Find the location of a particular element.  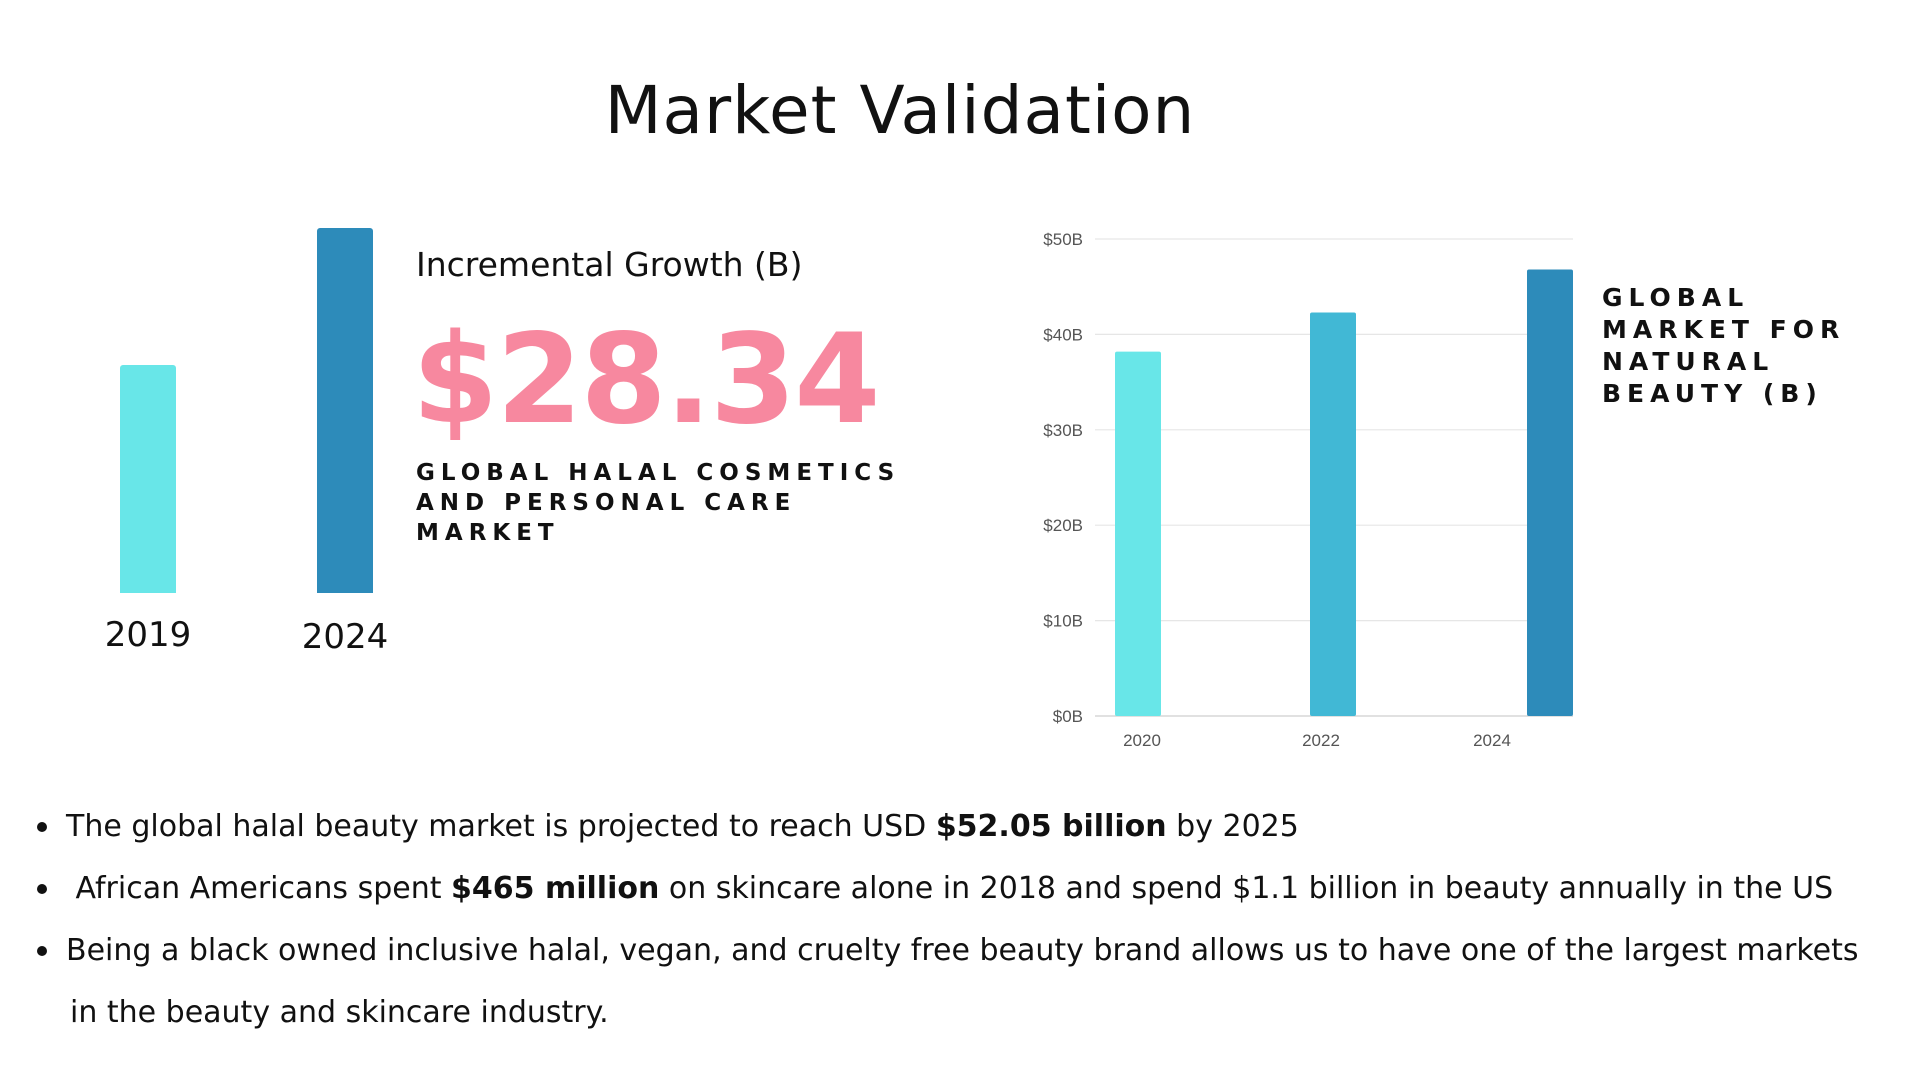

x-tick-label: 2024 is located at coordinates (1492, 740).